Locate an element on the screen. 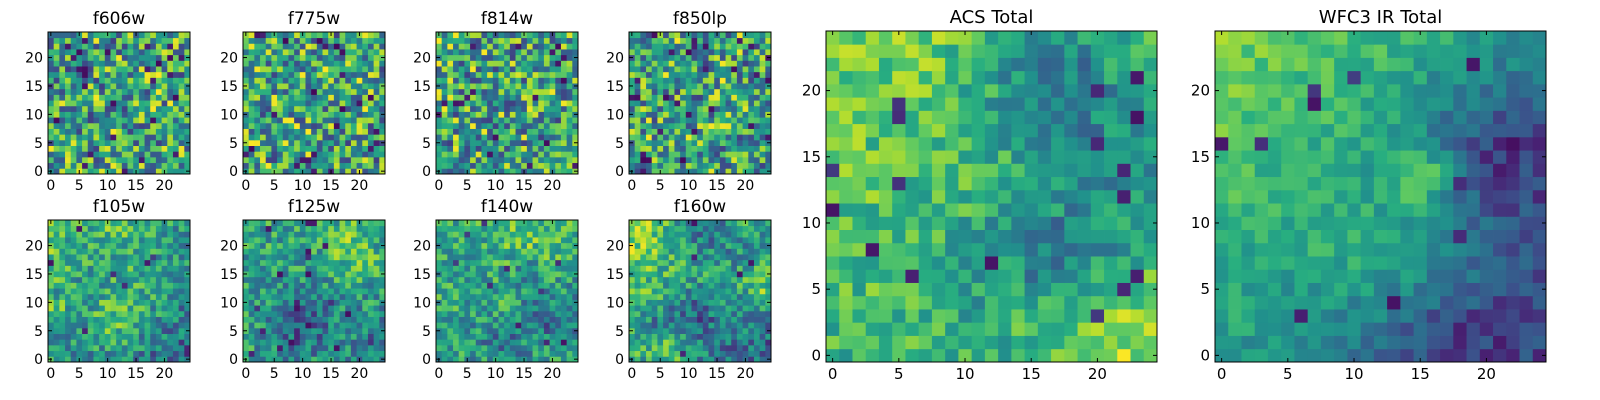  x-tick-label: 0 is located at coordinates (50, 374).